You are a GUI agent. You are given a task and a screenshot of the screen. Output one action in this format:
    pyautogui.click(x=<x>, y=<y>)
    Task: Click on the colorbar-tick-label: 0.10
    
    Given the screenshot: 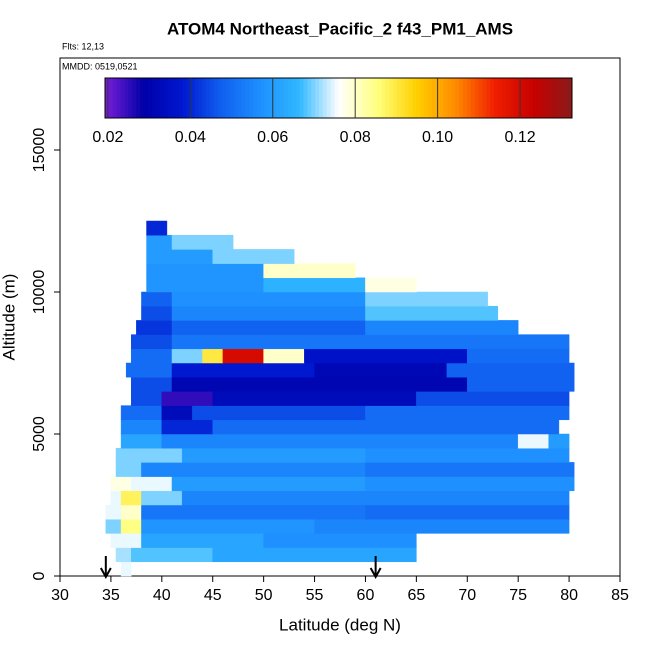 What is the action you would take?
    pyautogui.click(x=437, y=137)
    